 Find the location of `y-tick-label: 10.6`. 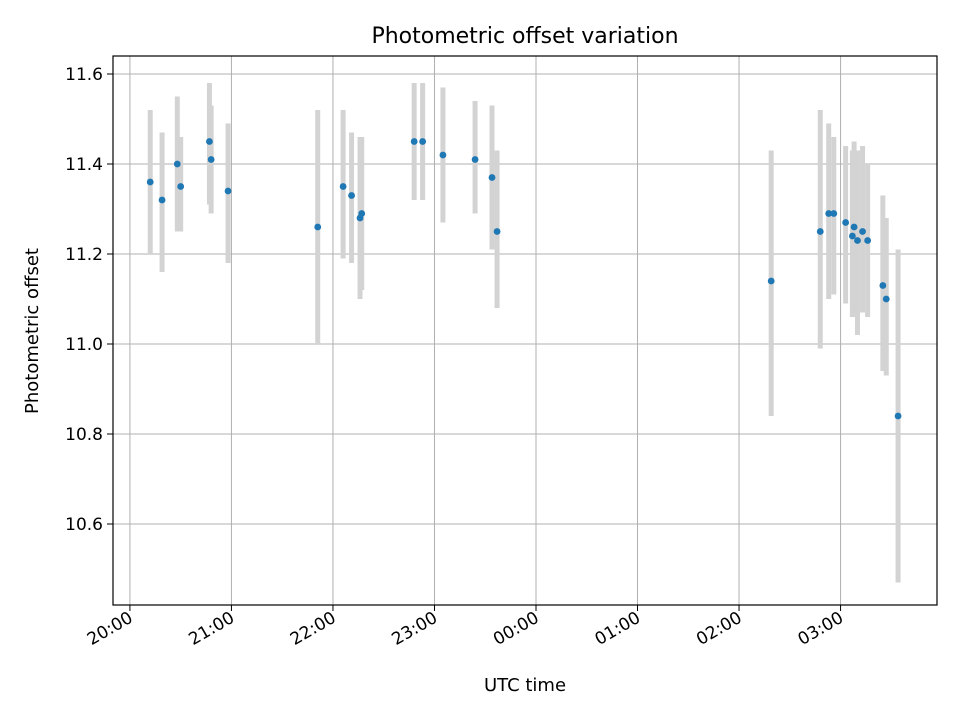

y-tick-label: 10.6 is located at coordinates (84, 525).